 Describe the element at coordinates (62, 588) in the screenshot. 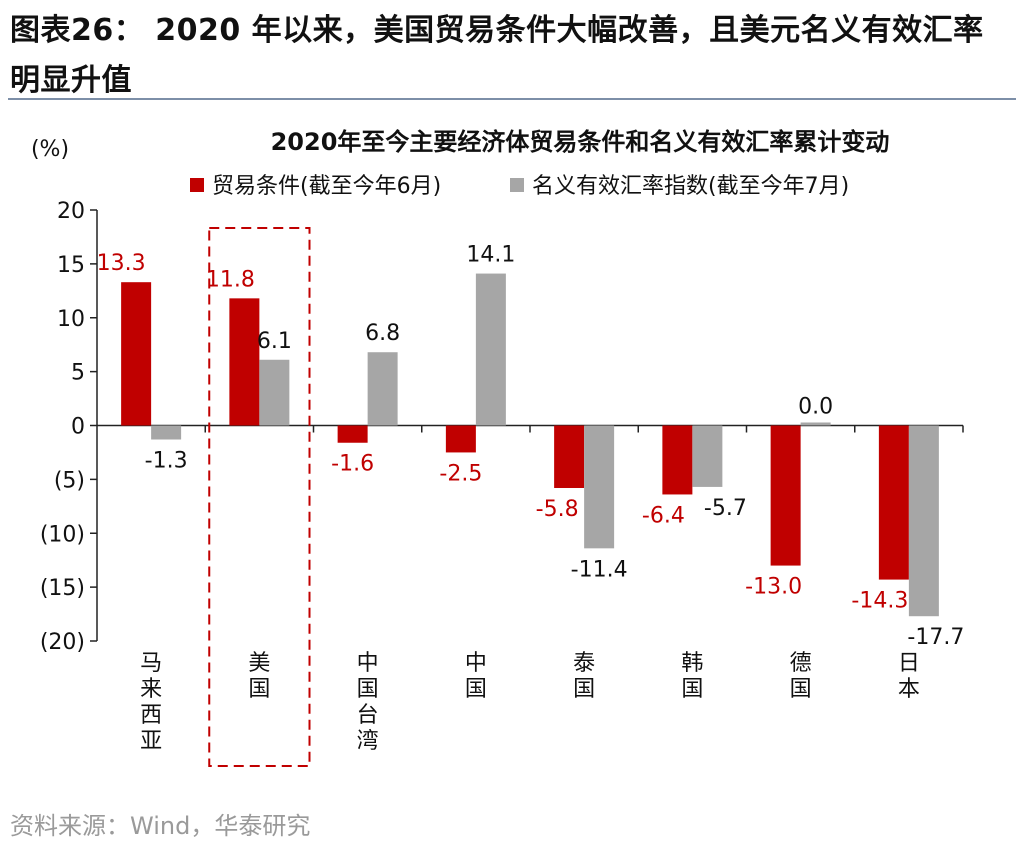

I see `y-tick-label: (15)` at that location.